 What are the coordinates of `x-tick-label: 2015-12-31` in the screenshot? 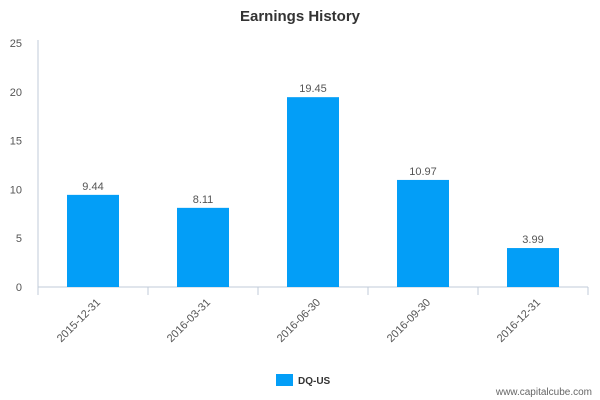 It's located at (79, 321).